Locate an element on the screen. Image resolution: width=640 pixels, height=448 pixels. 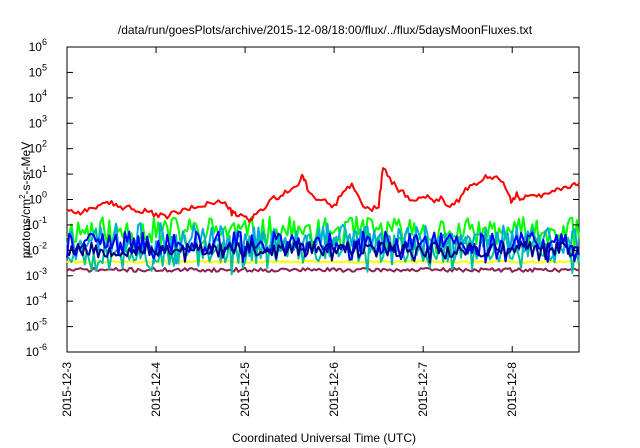
y-tick-label: 10⁻⁴ is located at coordinates (36, 299).